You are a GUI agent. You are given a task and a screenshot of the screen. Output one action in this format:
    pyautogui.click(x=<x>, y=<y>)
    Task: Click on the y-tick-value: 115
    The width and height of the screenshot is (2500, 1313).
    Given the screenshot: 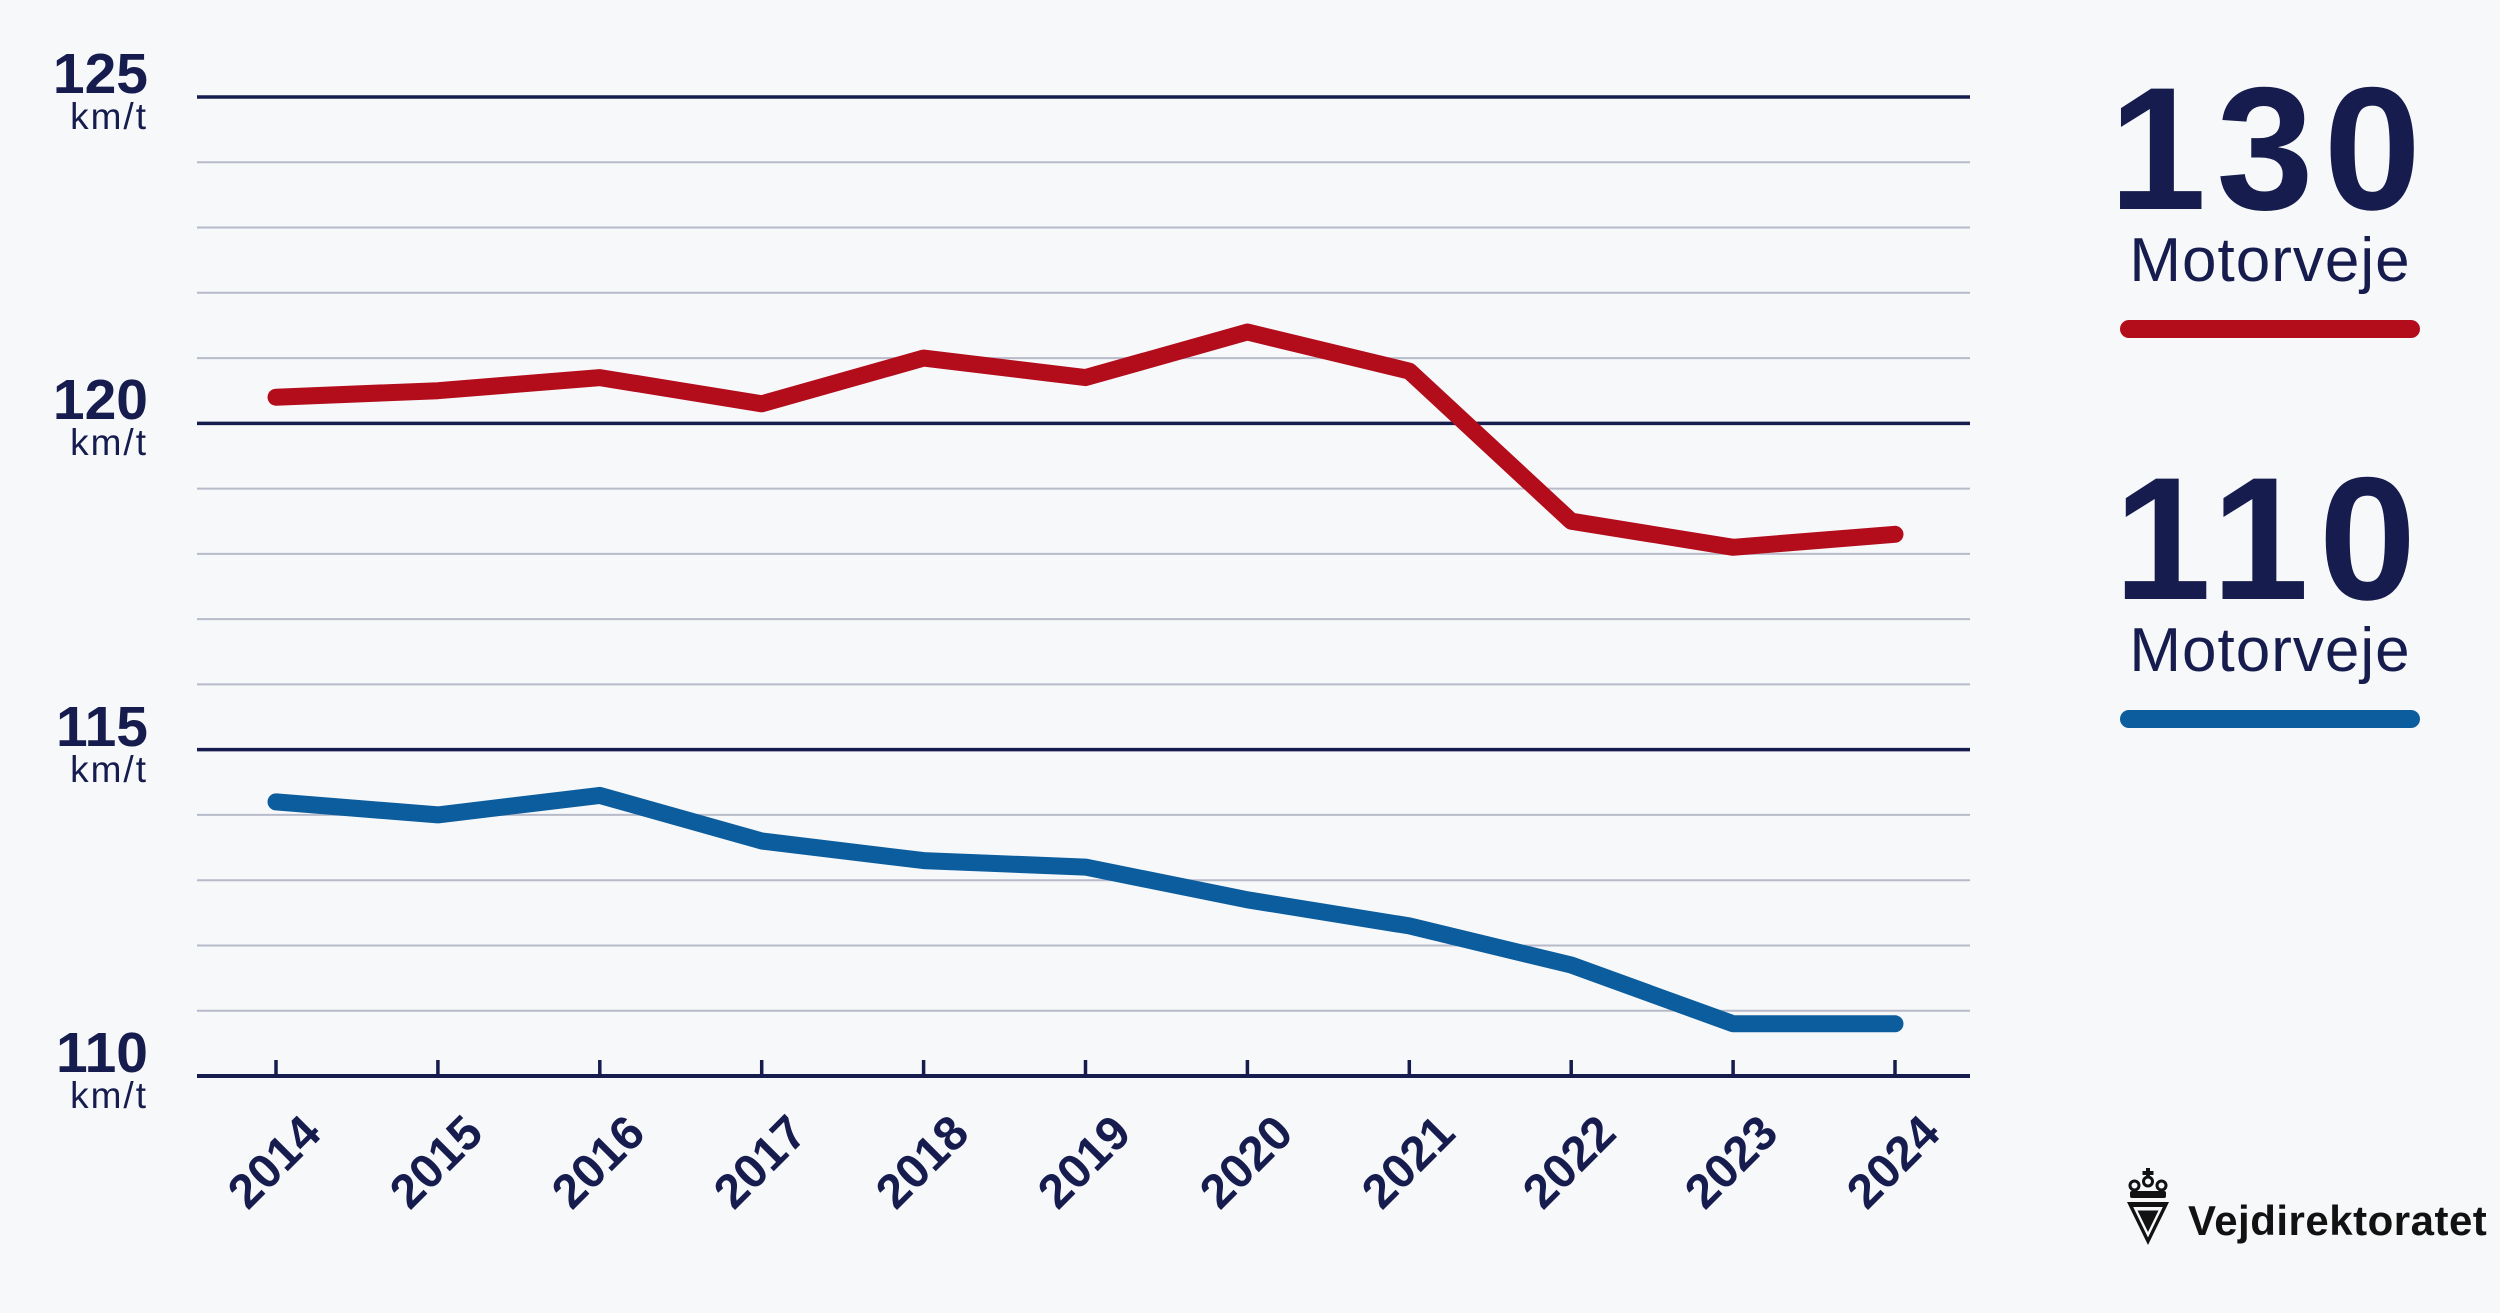 What is the action you would take?
    pyautogui.click(x=102, y=726)
    